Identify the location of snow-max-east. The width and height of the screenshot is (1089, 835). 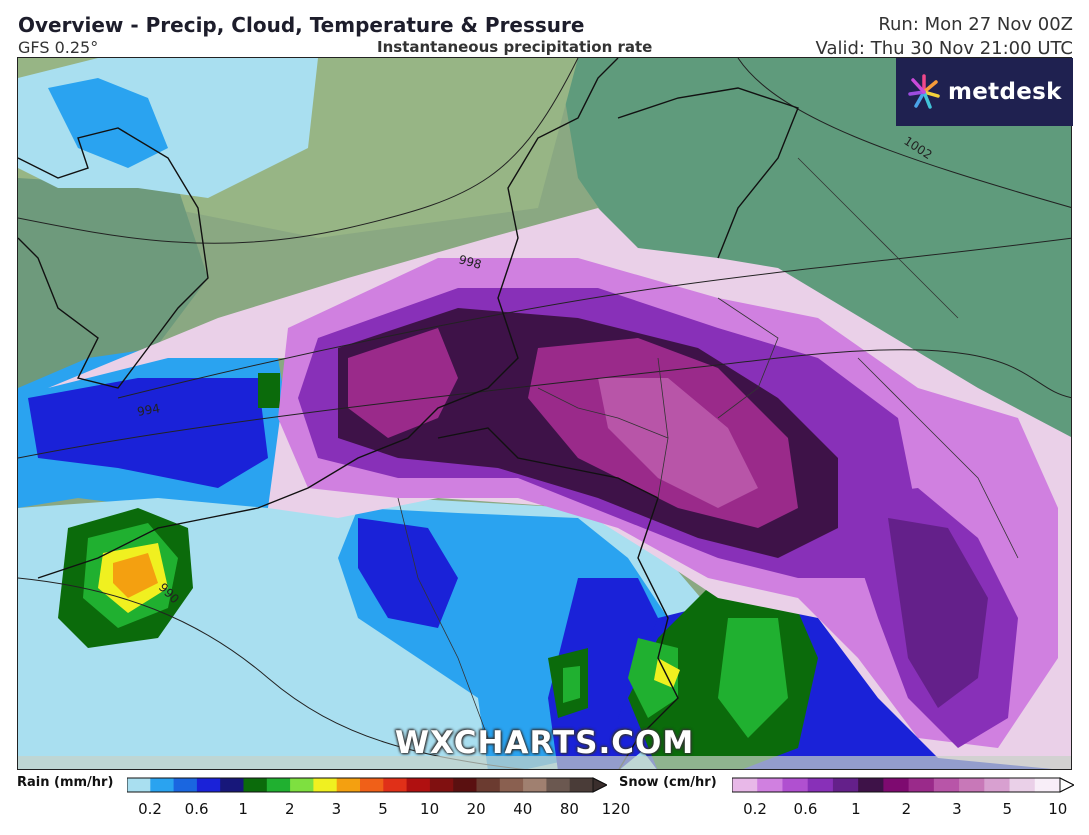
(678, 443).